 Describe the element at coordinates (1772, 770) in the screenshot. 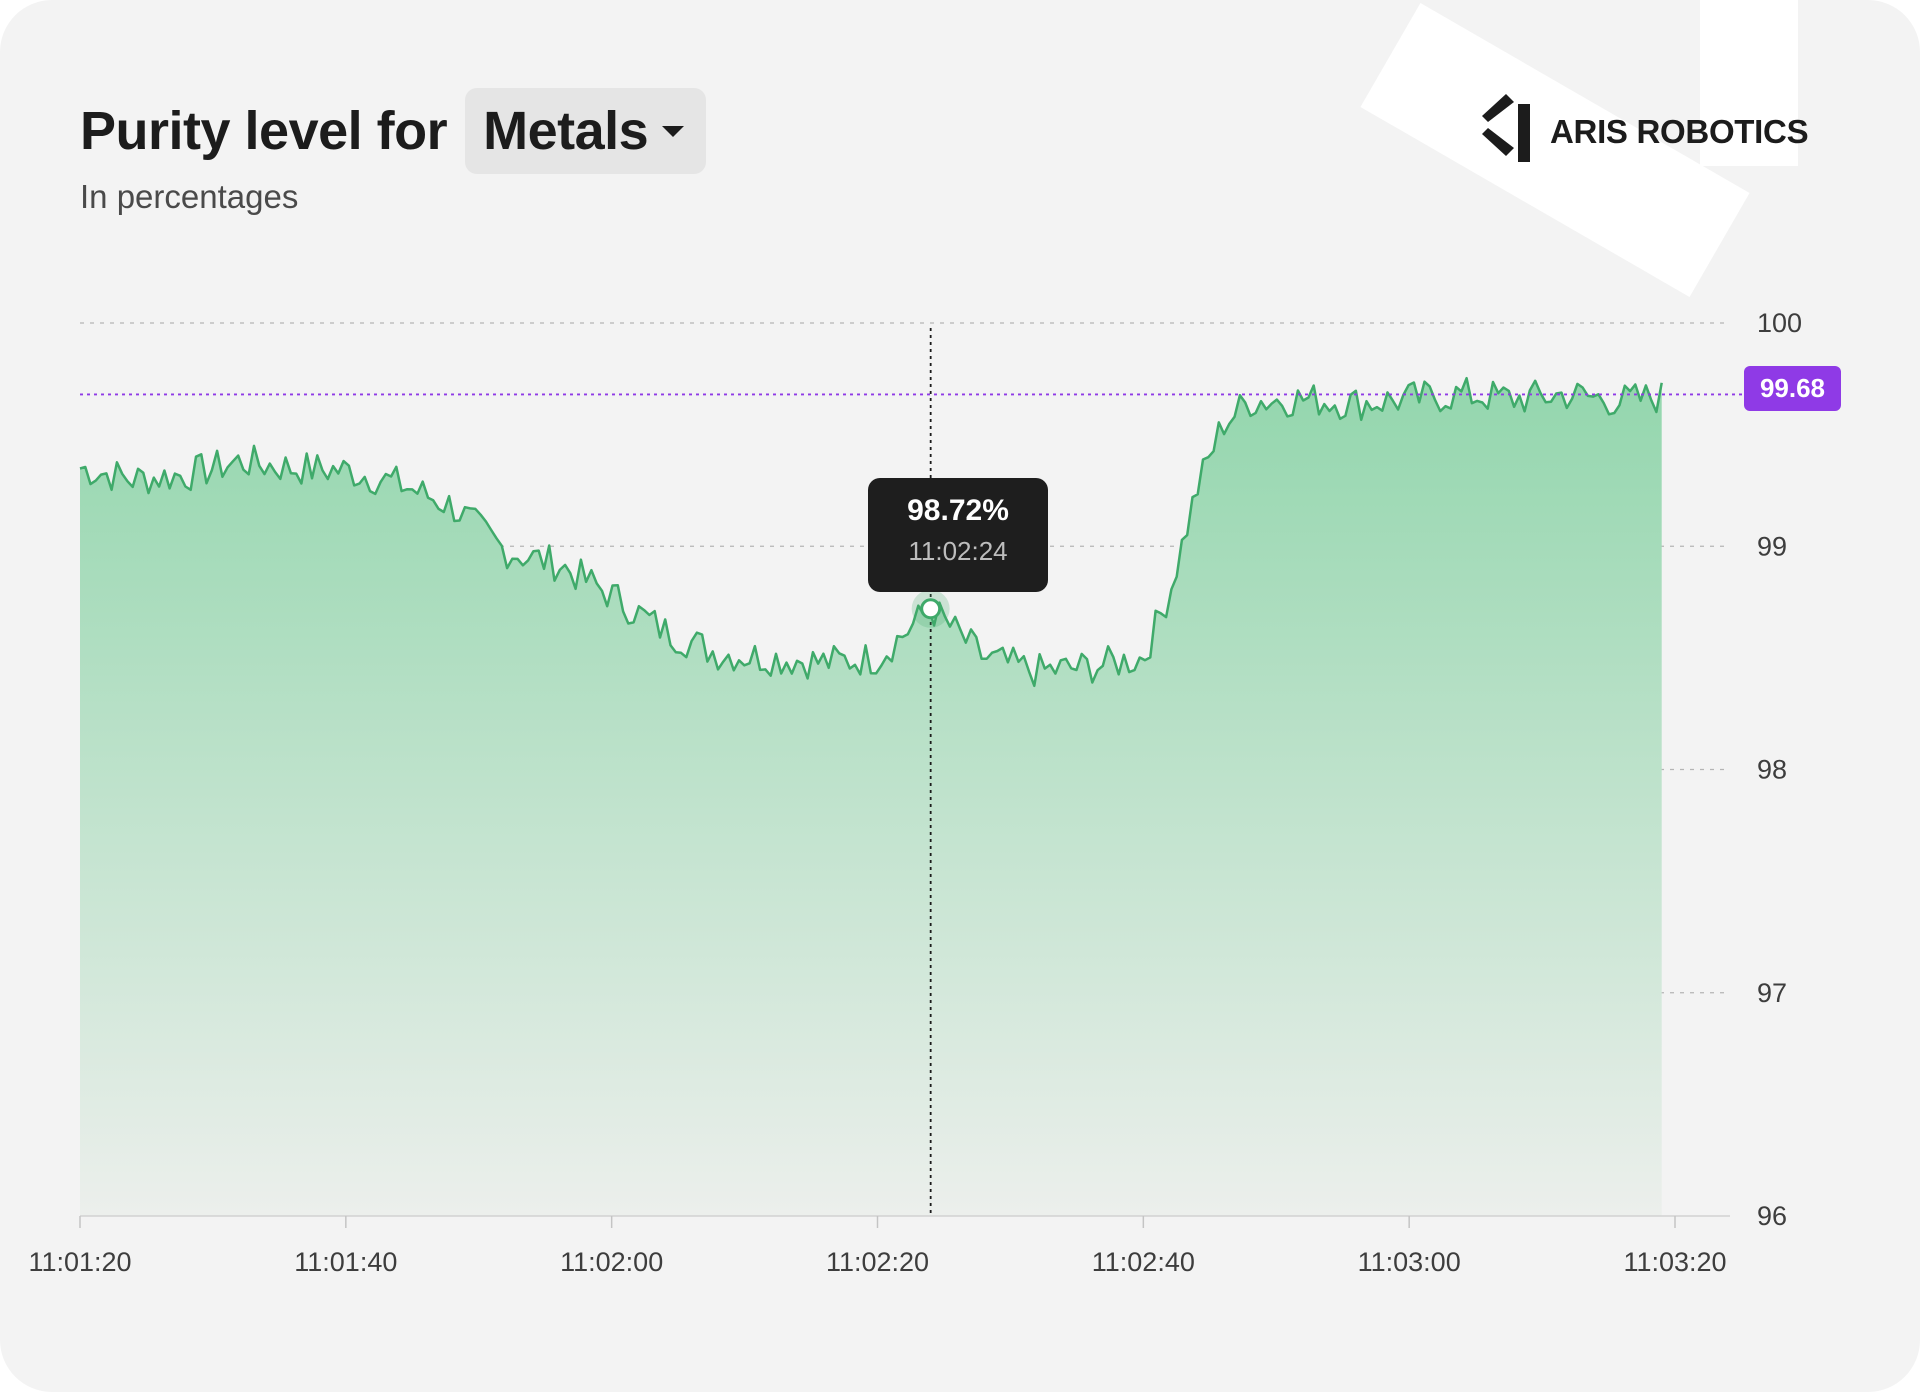

I see `y-tick-label: 98` at that location.